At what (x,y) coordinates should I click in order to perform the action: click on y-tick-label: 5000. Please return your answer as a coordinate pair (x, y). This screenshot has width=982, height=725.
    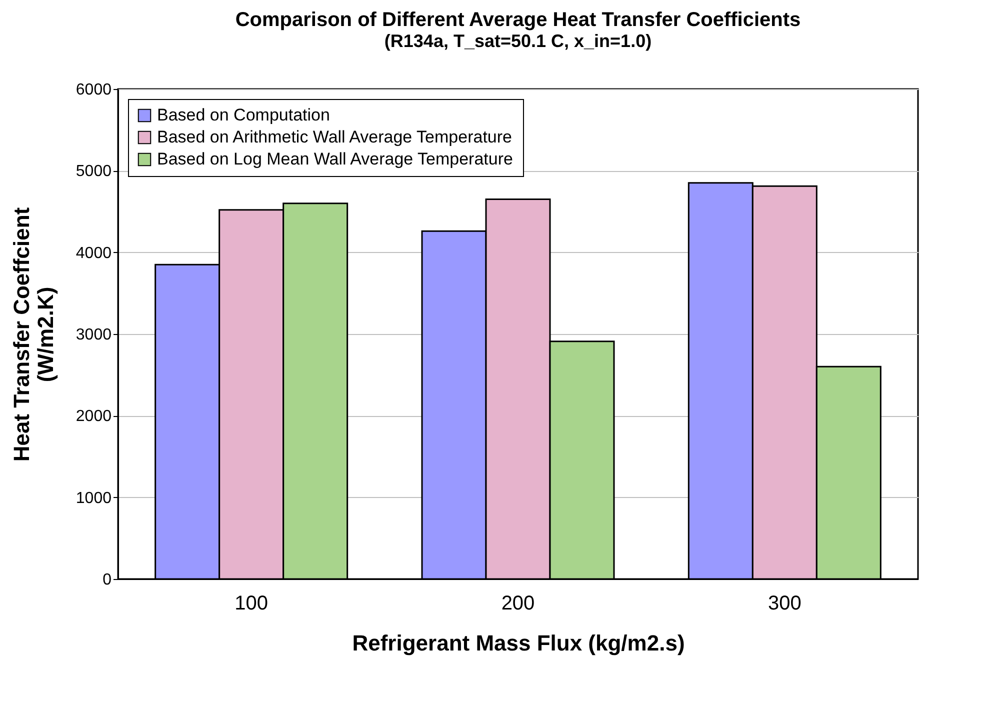
    Looking at the image, I should click on (94, 171).